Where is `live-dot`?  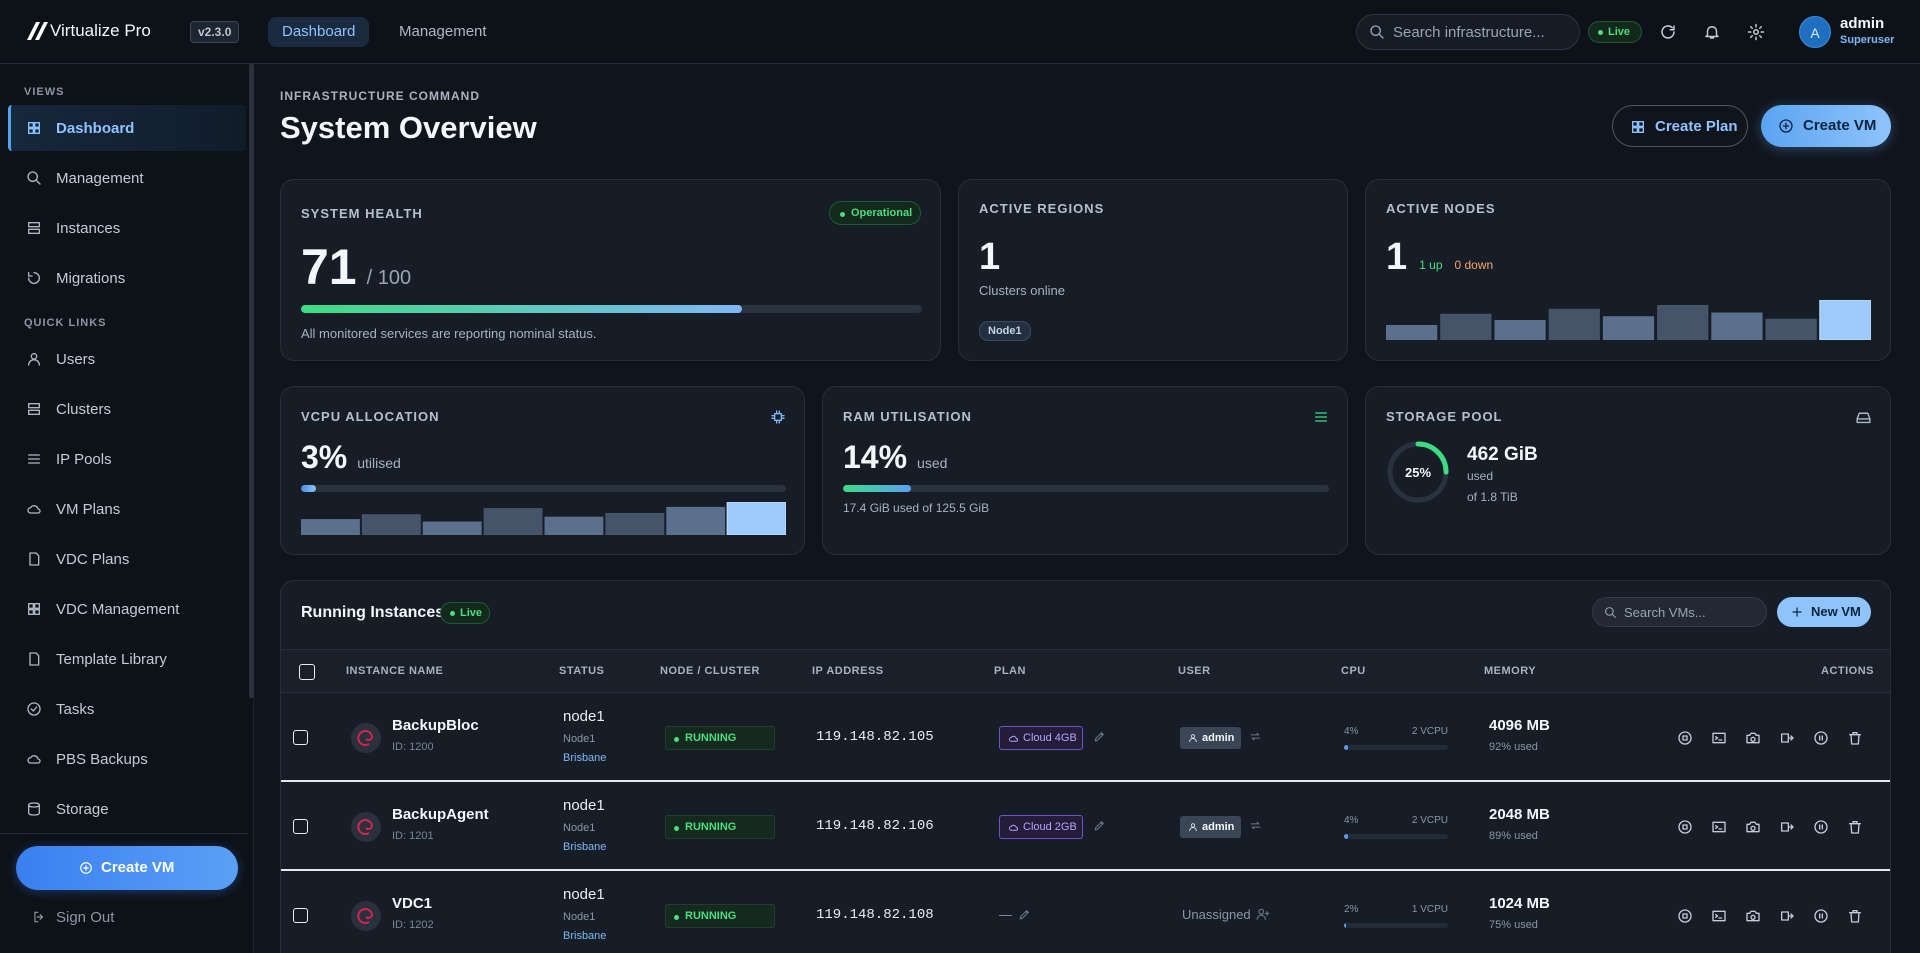
live-dot is located at coordinates (1600, 32).